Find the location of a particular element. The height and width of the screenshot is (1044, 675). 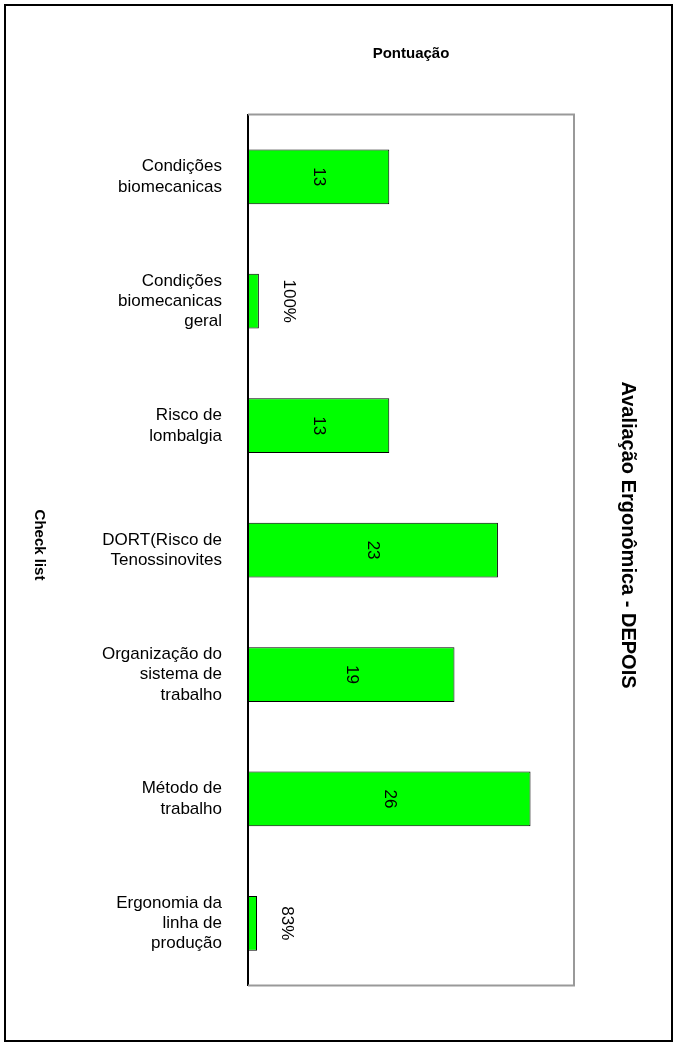

y-tick-label: Ergonomia da linha de produção is located at coordinates (169, 922).